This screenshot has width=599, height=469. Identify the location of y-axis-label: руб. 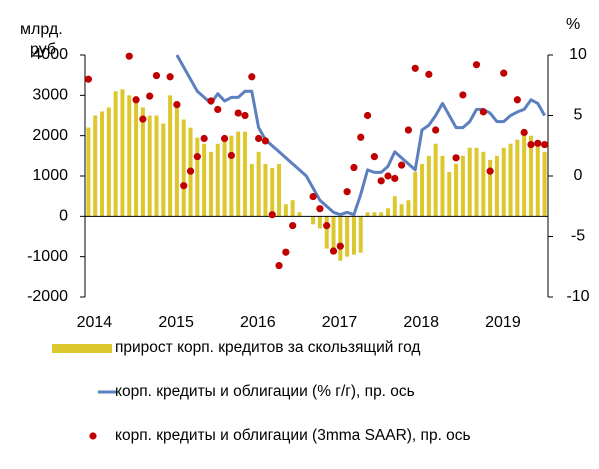
(43, 49).